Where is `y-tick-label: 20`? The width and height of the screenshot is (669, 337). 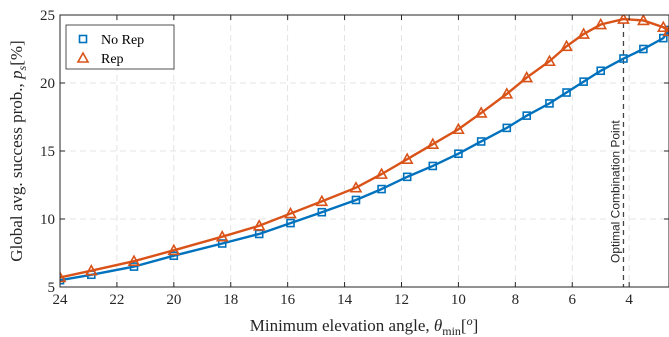 y-tick-label: 20 is located at coordinates (47, 84).